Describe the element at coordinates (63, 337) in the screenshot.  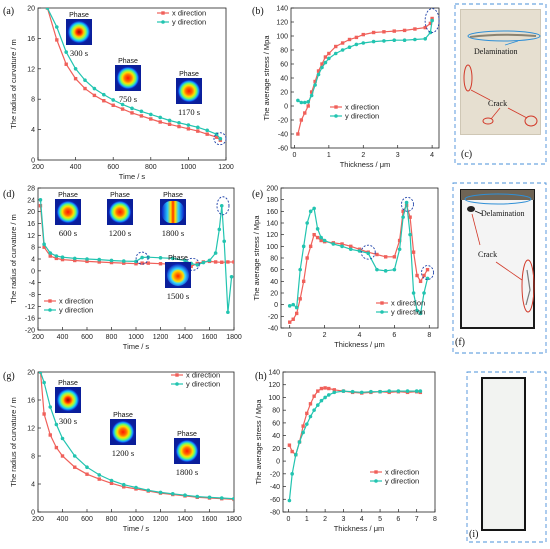
I see `x-tick-label: 400` at that location.